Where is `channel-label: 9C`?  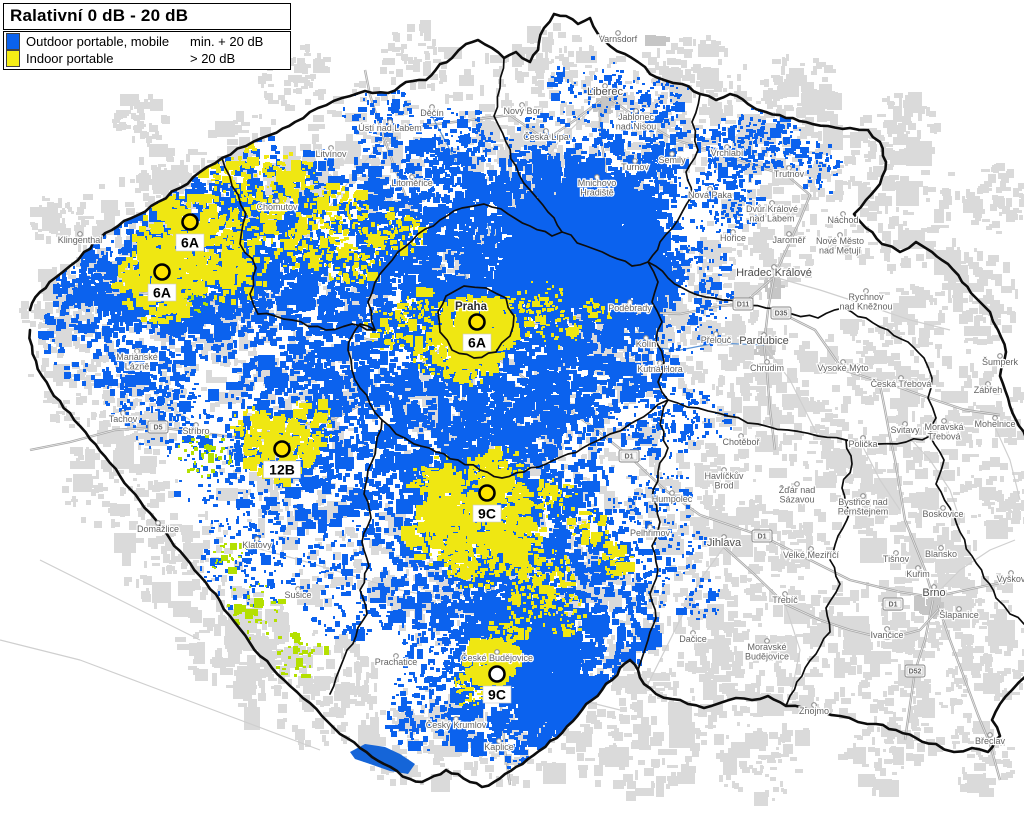
channel-label: 9C is located at coordinates (487, 514).